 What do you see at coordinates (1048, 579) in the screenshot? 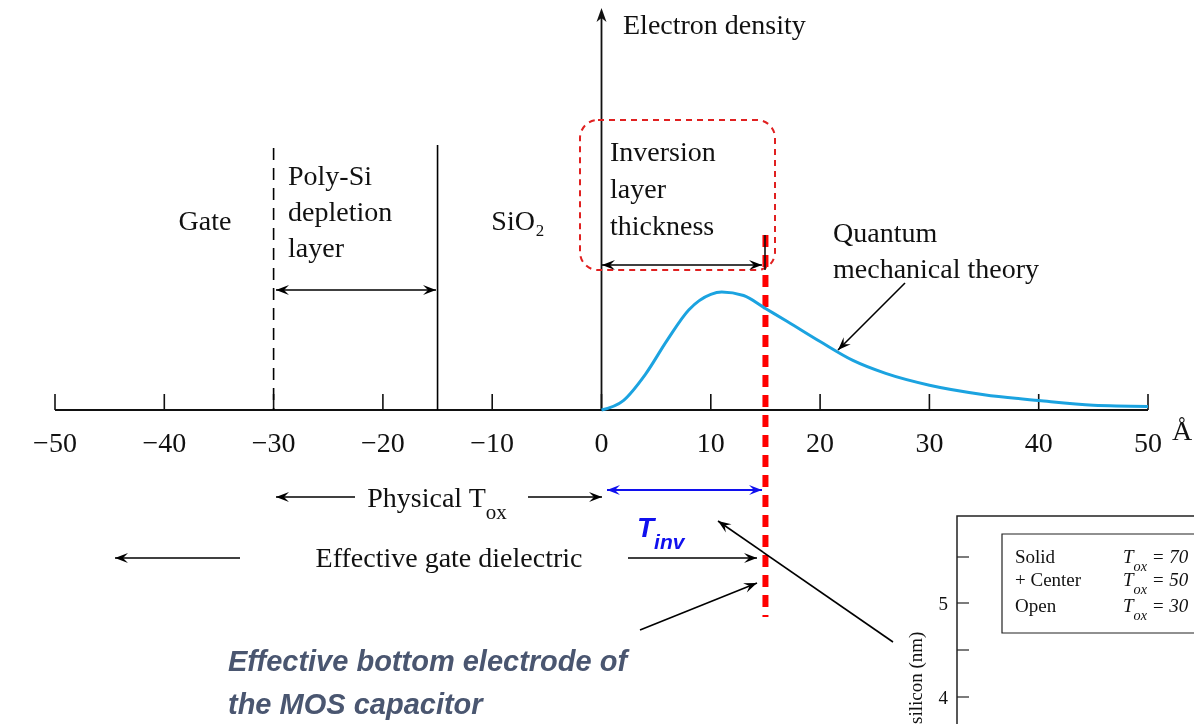
I see `text: + Center` at bounding box center [1048, 579].